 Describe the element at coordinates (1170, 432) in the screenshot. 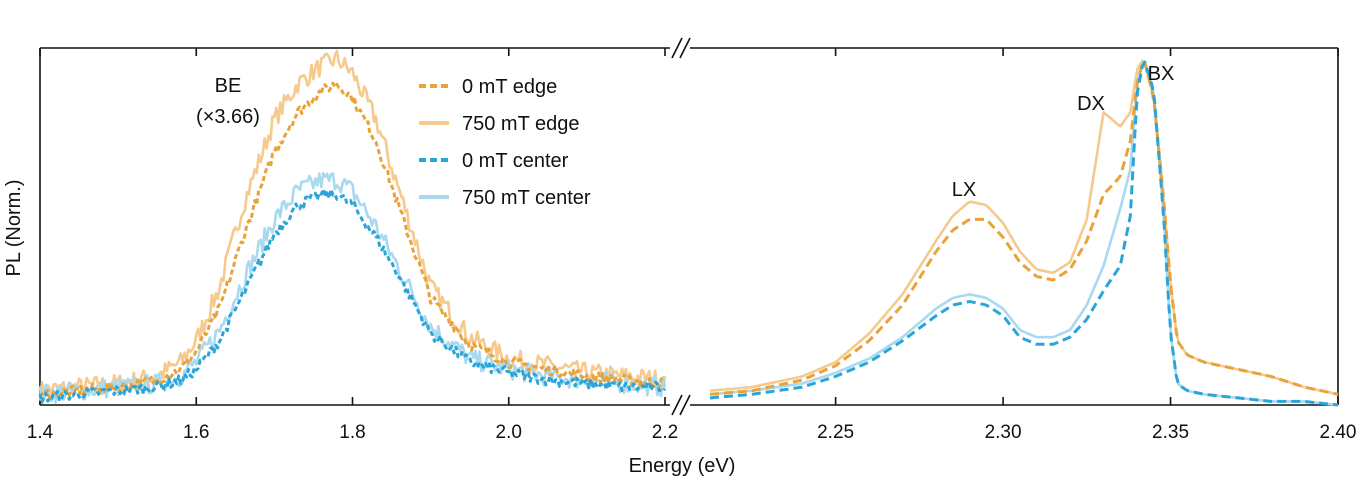

I see `x-tick-label: 2.35` at that location.